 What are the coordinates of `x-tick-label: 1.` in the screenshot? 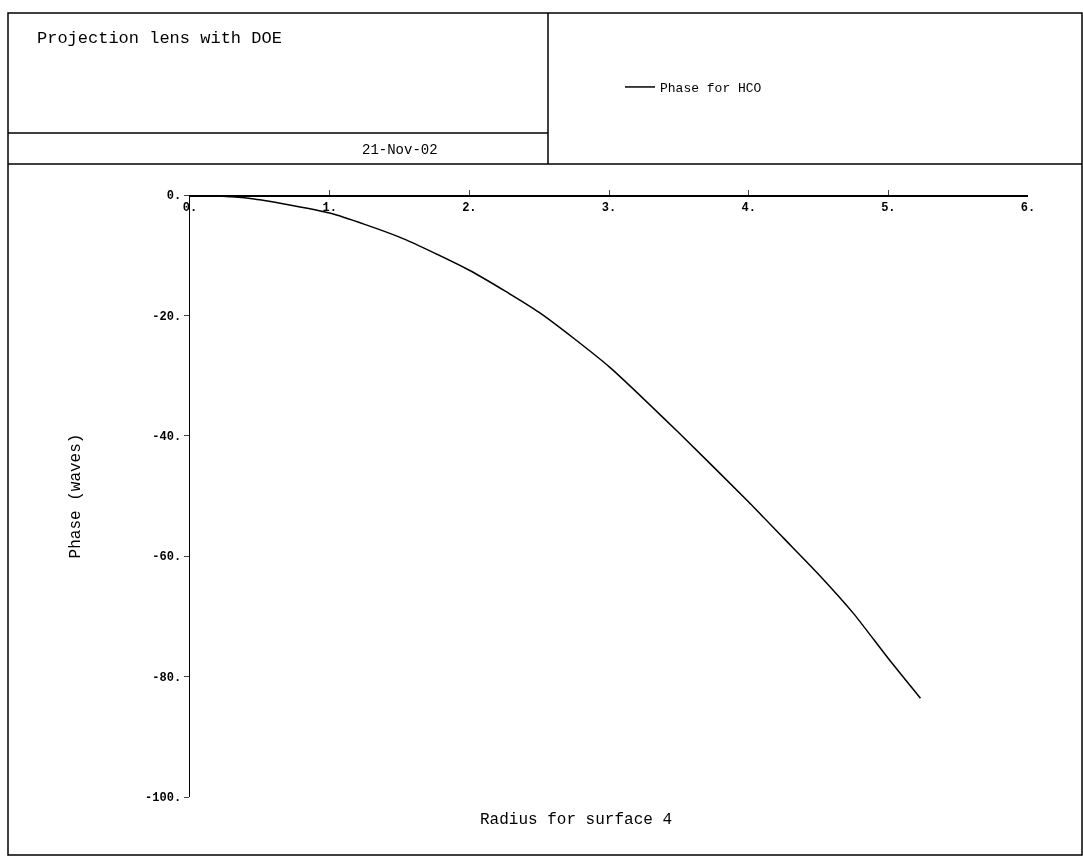 It's located at (329, 207).